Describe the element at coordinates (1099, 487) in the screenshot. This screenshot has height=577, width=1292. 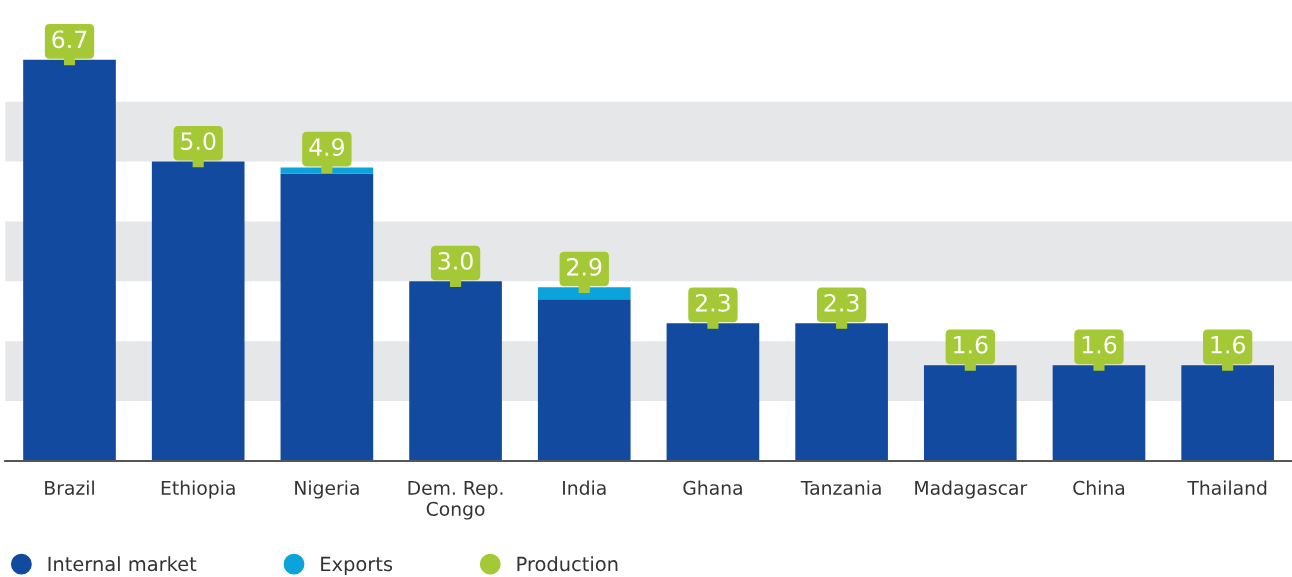
I see `x-tick-label: China` at that location.